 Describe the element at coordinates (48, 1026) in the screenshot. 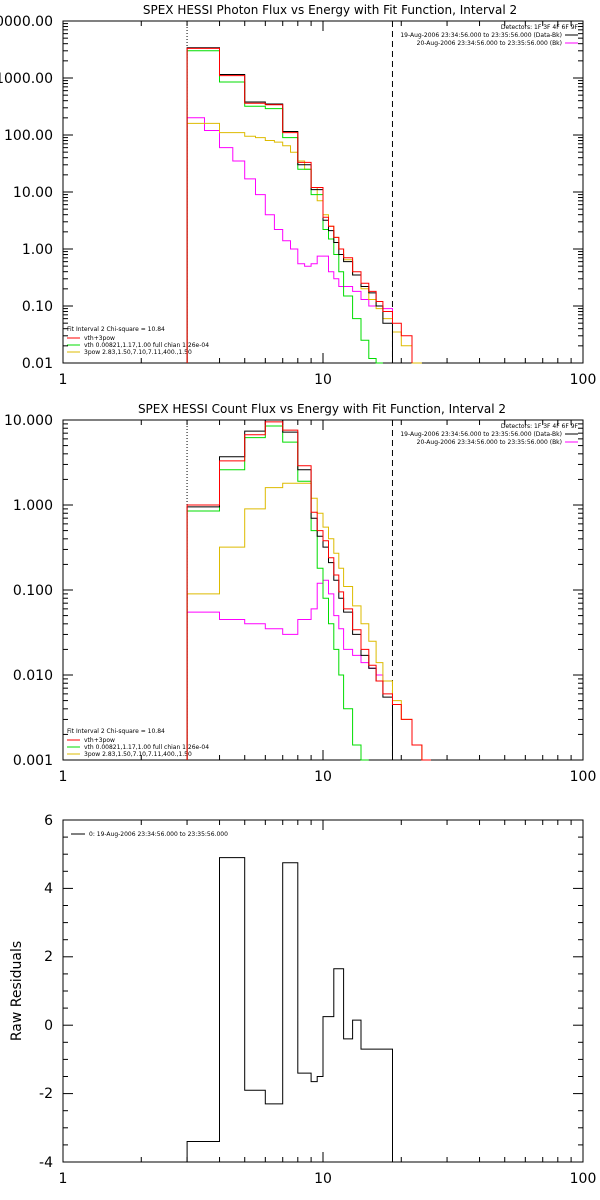

I see `resid-ytick-2: 0` at that location.